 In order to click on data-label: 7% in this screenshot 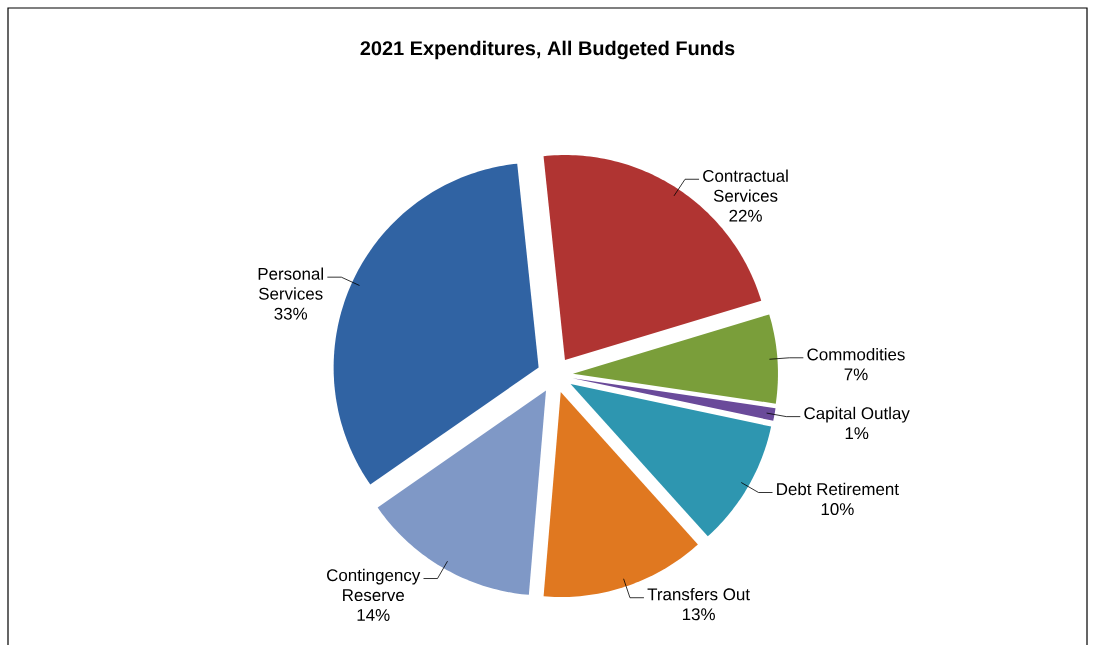, I will do `click(856, 374)`.